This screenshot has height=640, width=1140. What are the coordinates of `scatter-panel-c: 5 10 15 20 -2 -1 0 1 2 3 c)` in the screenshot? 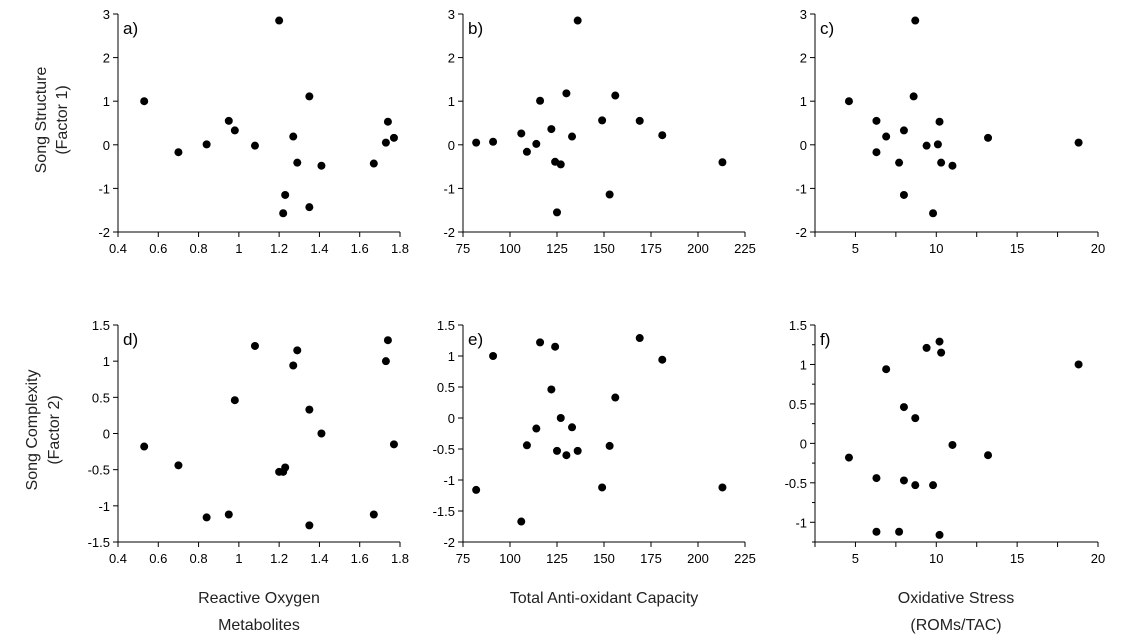 It's located at (950, 131).